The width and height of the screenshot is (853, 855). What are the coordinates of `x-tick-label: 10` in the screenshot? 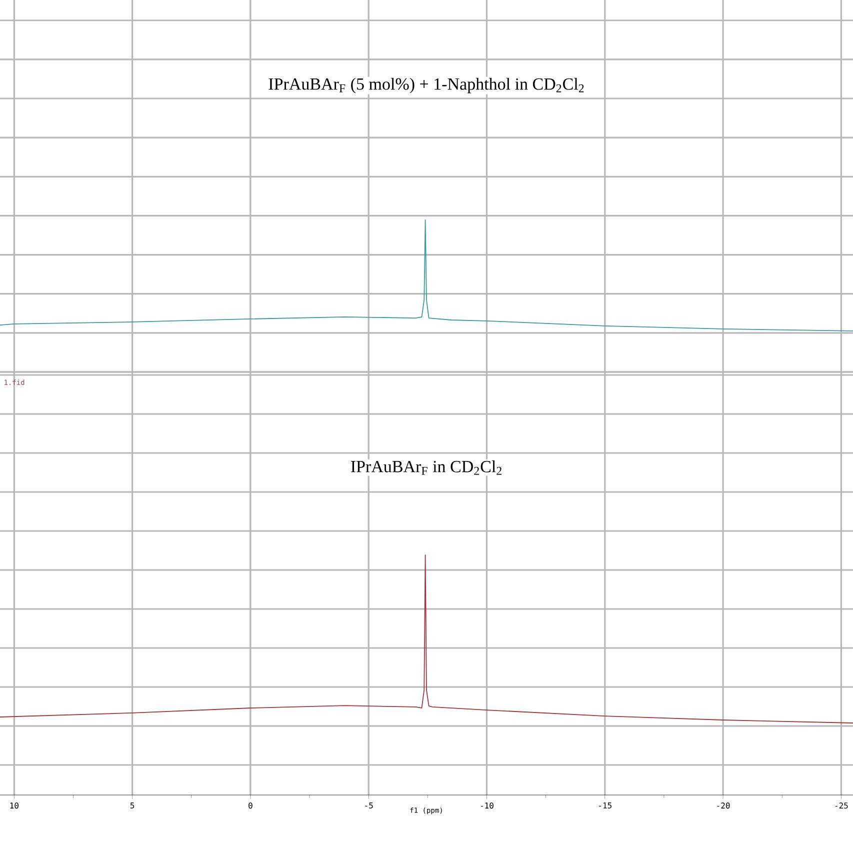 It's located at (14, 805).